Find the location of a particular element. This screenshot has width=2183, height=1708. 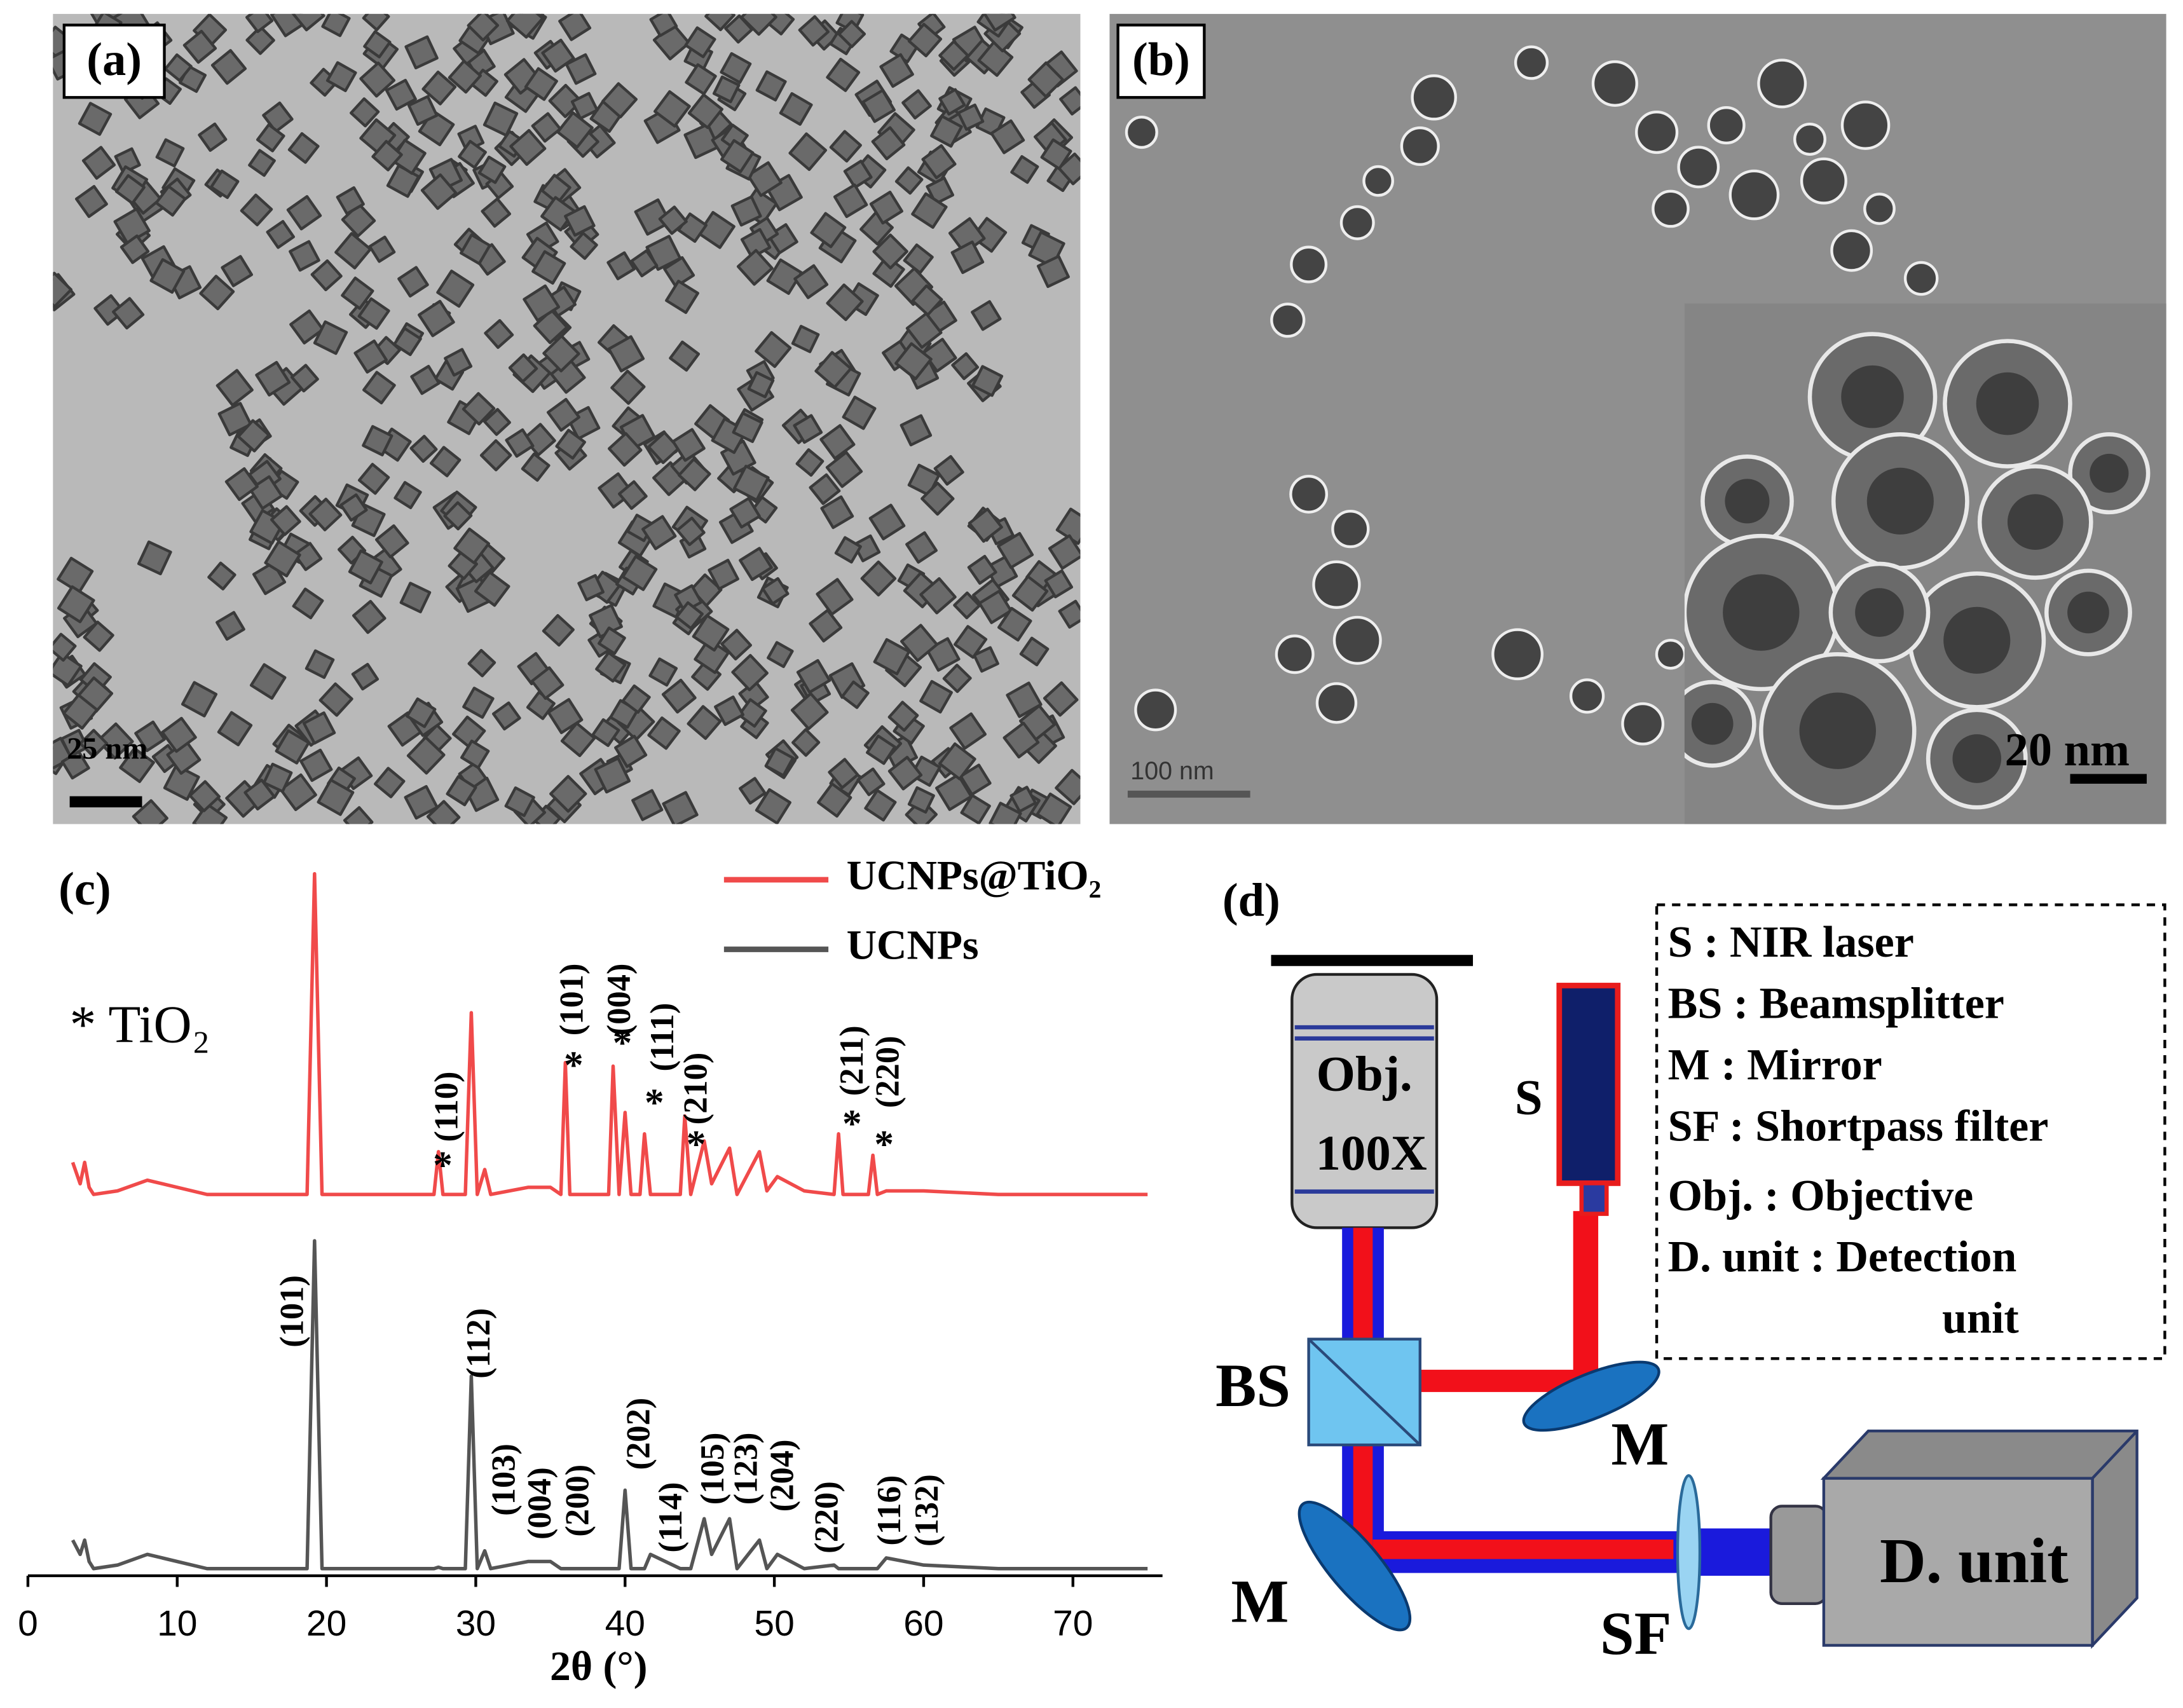

x-tick-label: 50 is located at coordinates (774, 1623).